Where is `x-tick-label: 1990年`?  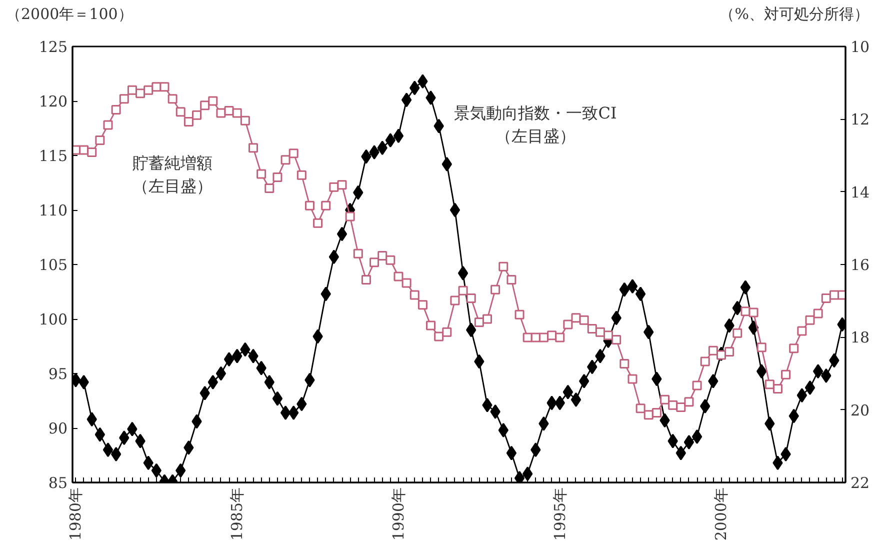
x-tick-label: 1990年 is located at coordinates (398, 514).